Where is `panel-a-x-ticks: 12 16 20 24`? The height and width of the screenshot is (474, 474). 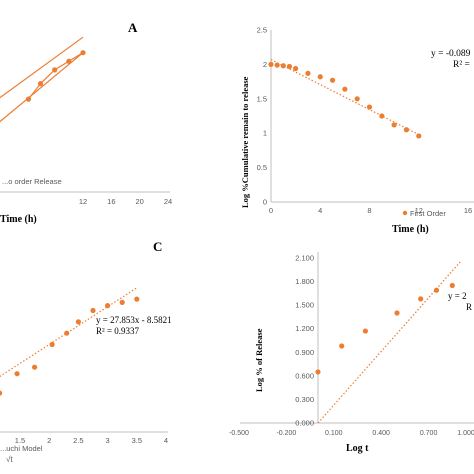
panel-a-x-ticks: 12 16 20 24 is located at coordinates (125, 201).